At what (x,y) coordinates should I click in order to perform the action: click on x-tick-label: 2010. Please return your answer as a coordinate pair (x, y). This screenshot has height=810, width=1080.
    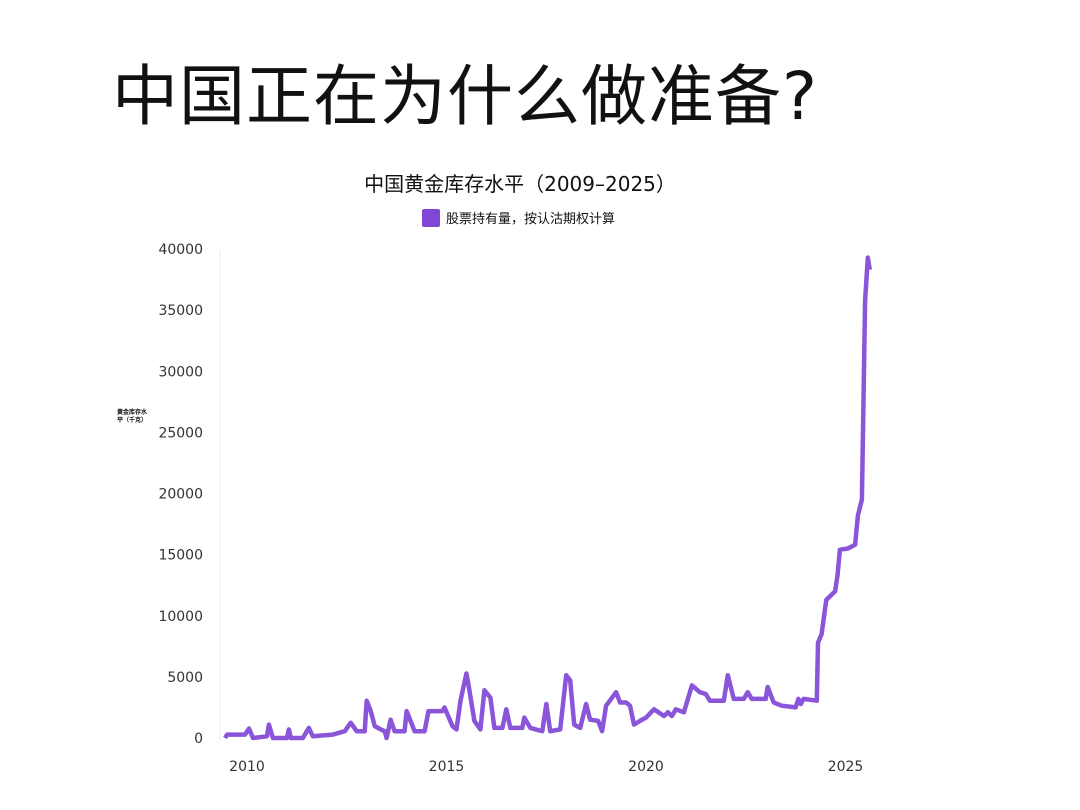
    Looking at the image, I should click on (247, 767).